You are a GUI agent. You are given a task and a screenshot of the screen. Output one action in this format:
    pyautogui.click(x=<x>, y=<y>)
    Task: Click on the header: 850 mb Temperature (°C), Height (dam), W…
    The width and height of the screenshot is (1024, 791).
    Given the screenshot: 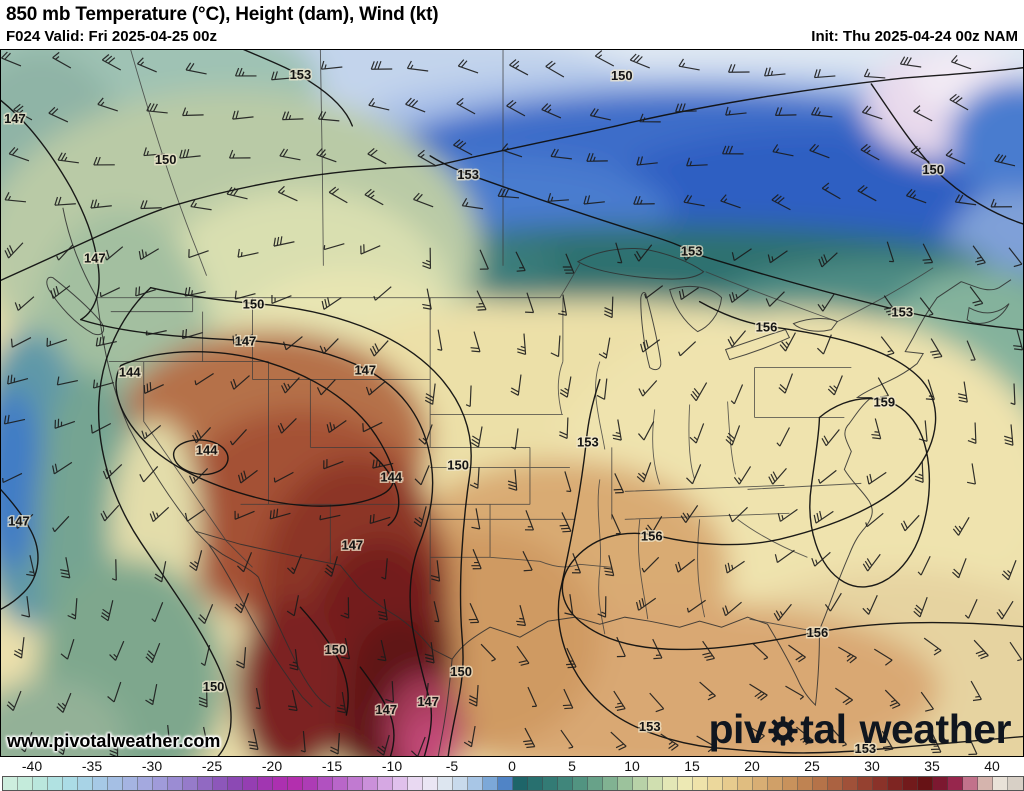 What is the action you would take?
    pyautogui.click(x=512, y=24)
    